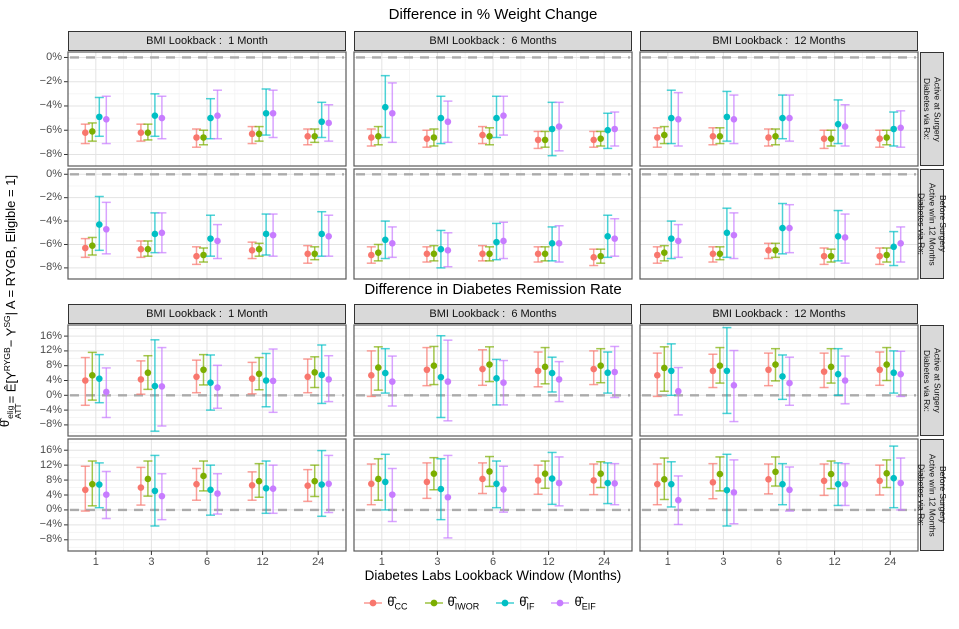  I want to click on legend-label: θ̂IF, so click(527, 603).